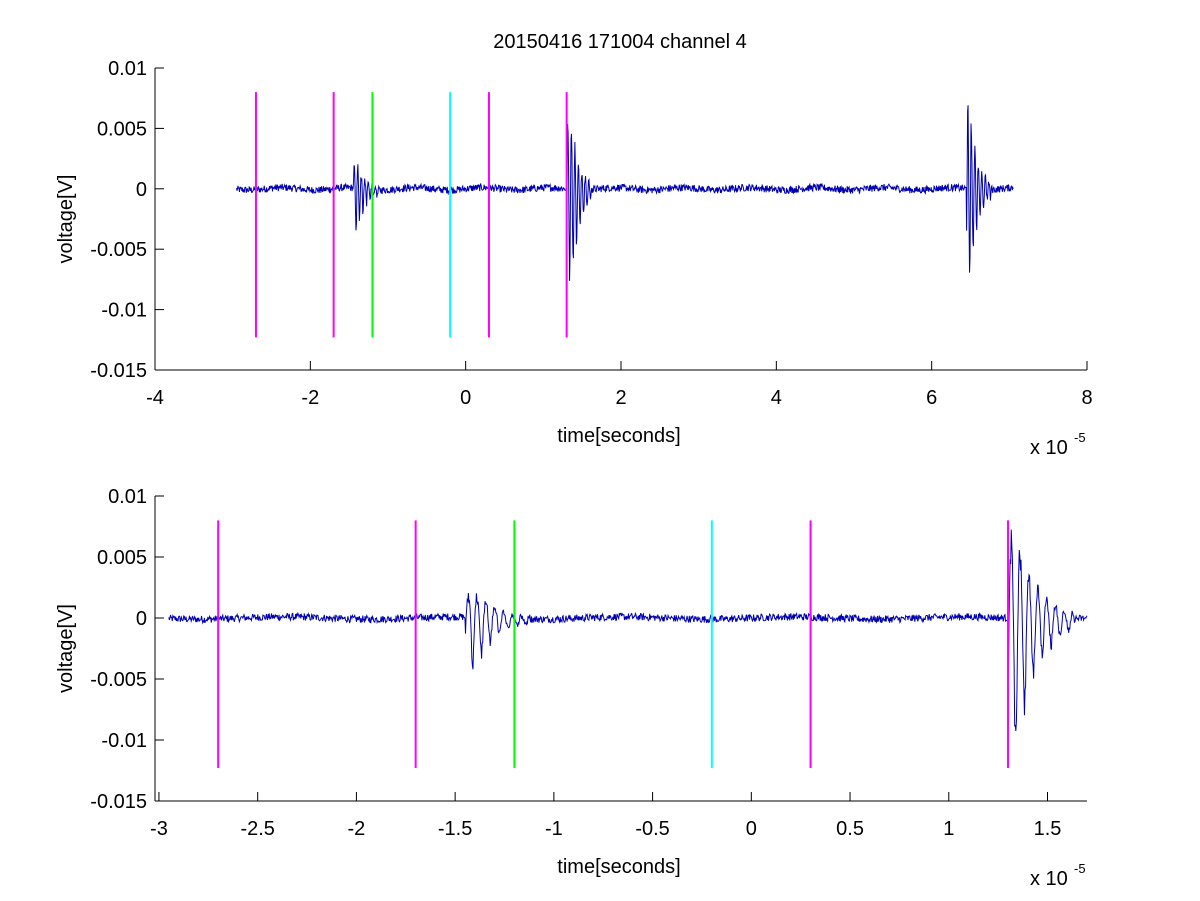 The width and height of the screenshot is (1200, 901). I want to click on chart-title: 20150416 171004 channel 4, so click(620, 42).